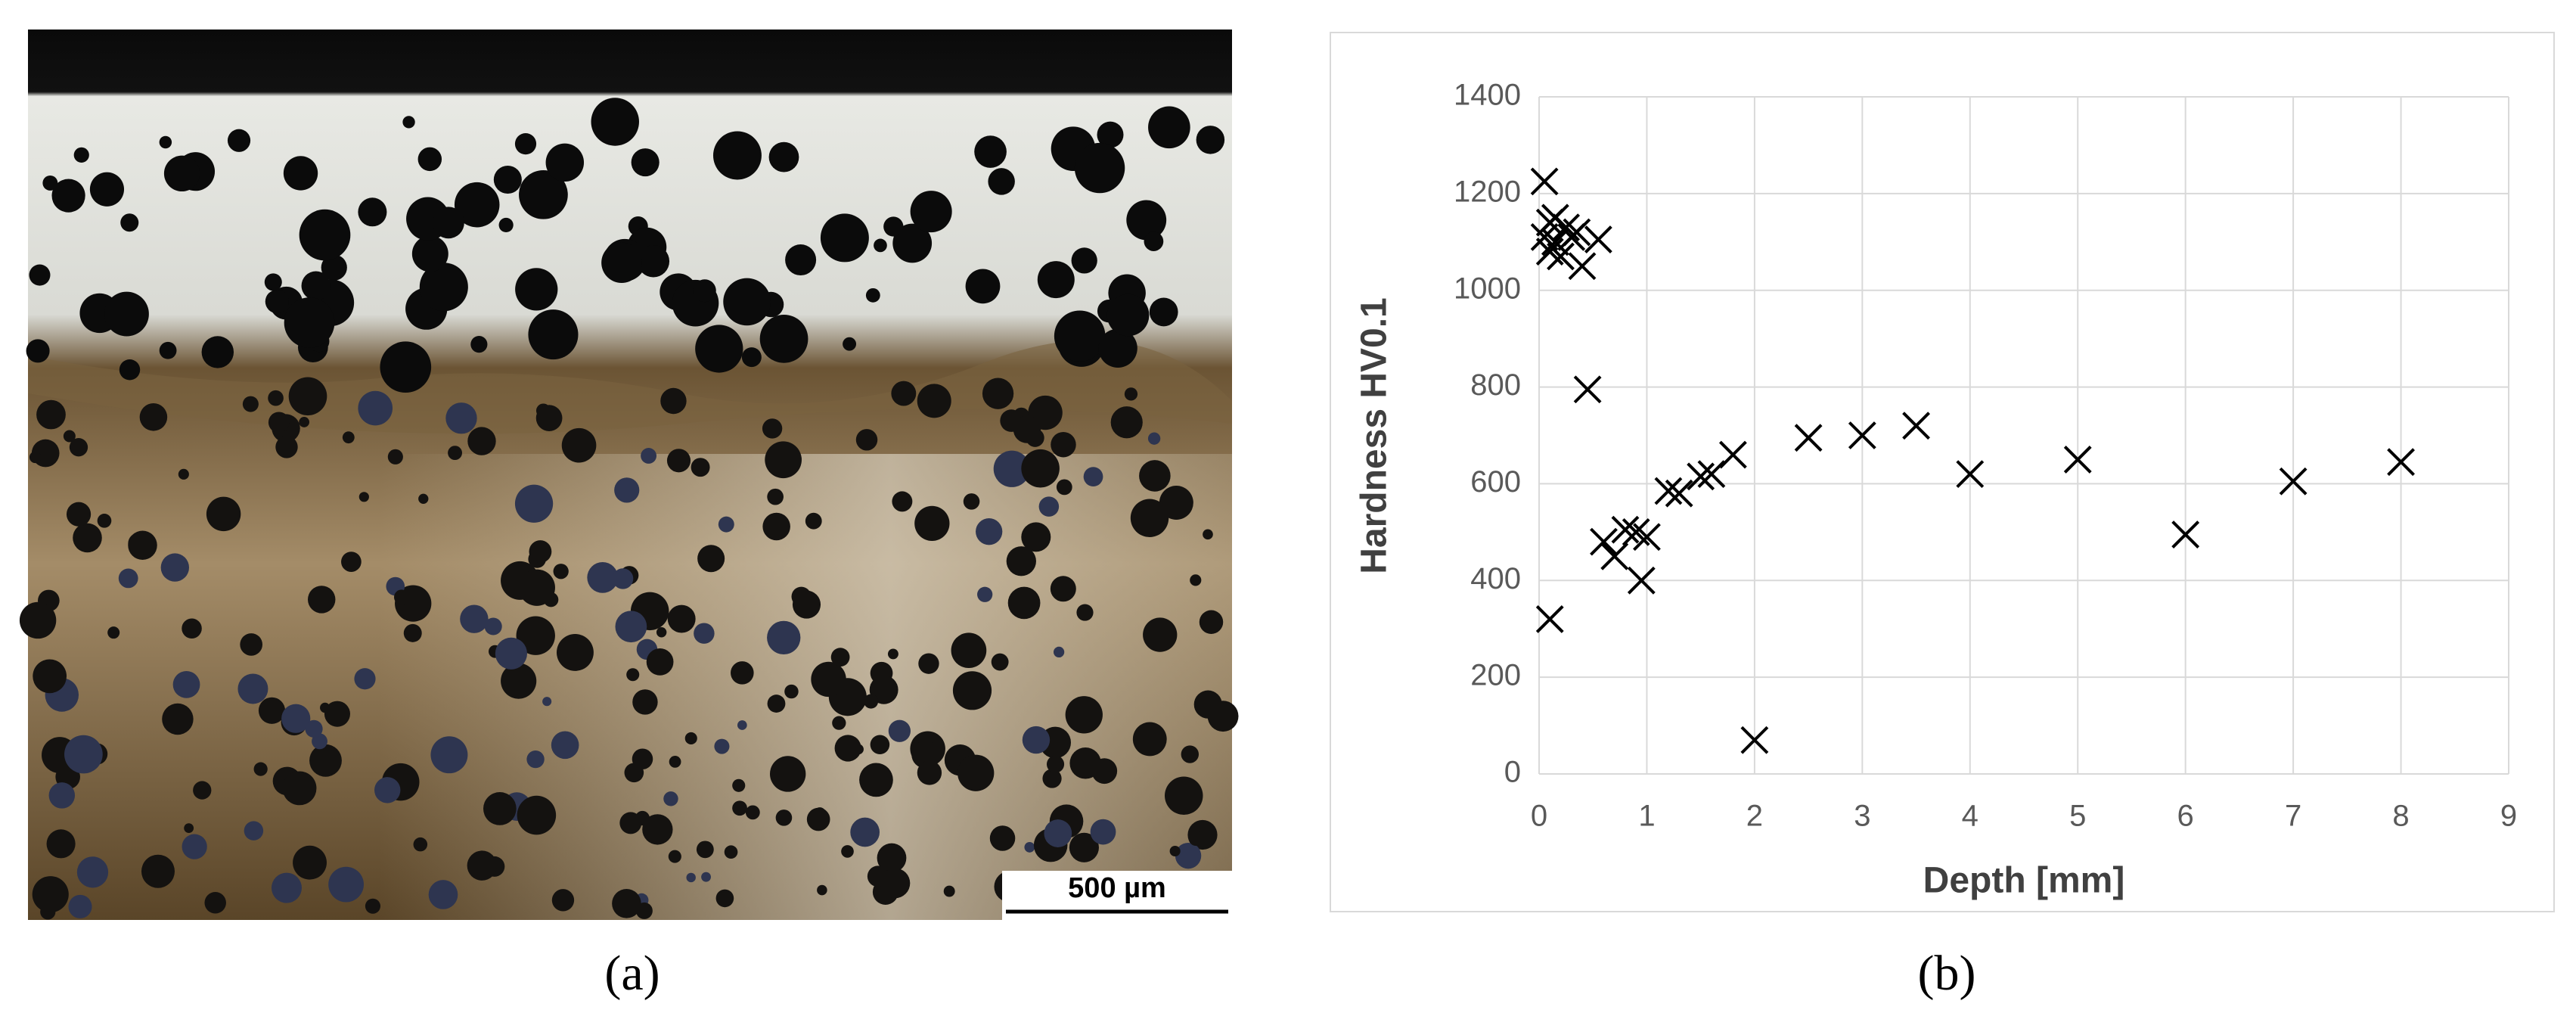  Describe the element at coordinates (1117, 888) in the screenshot. I see `scale-bar-label: 500 µm` at that location.